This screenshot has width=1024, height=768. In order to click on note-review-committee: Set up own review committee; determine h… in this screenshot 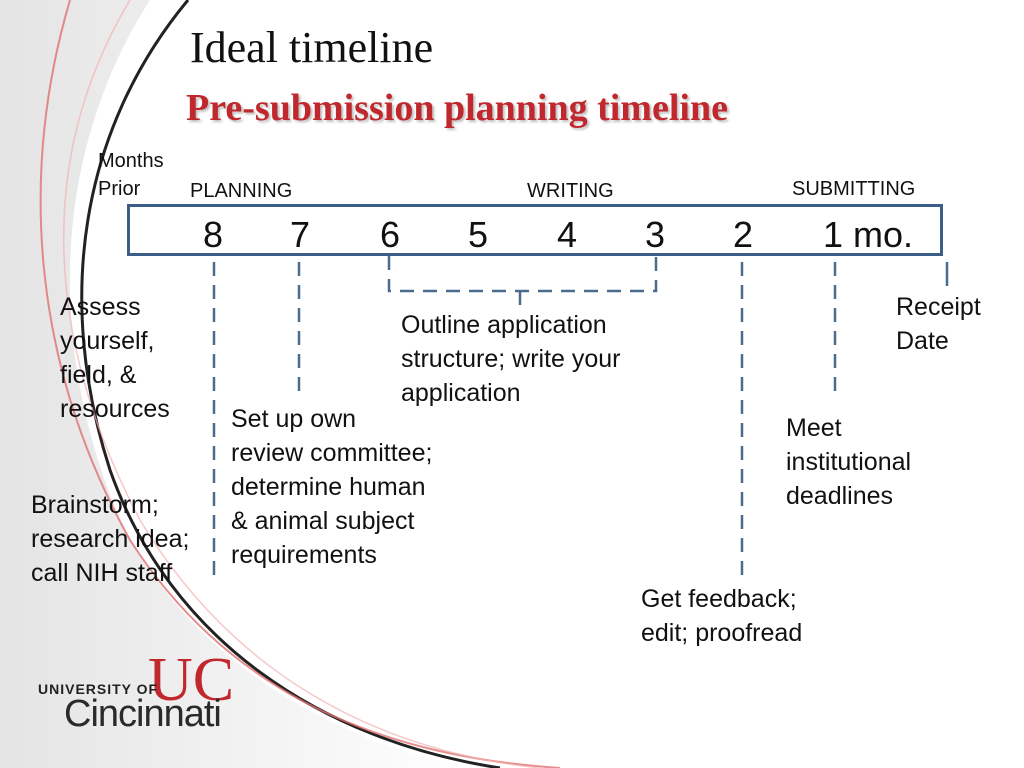, I will do `click(332, 487)`.